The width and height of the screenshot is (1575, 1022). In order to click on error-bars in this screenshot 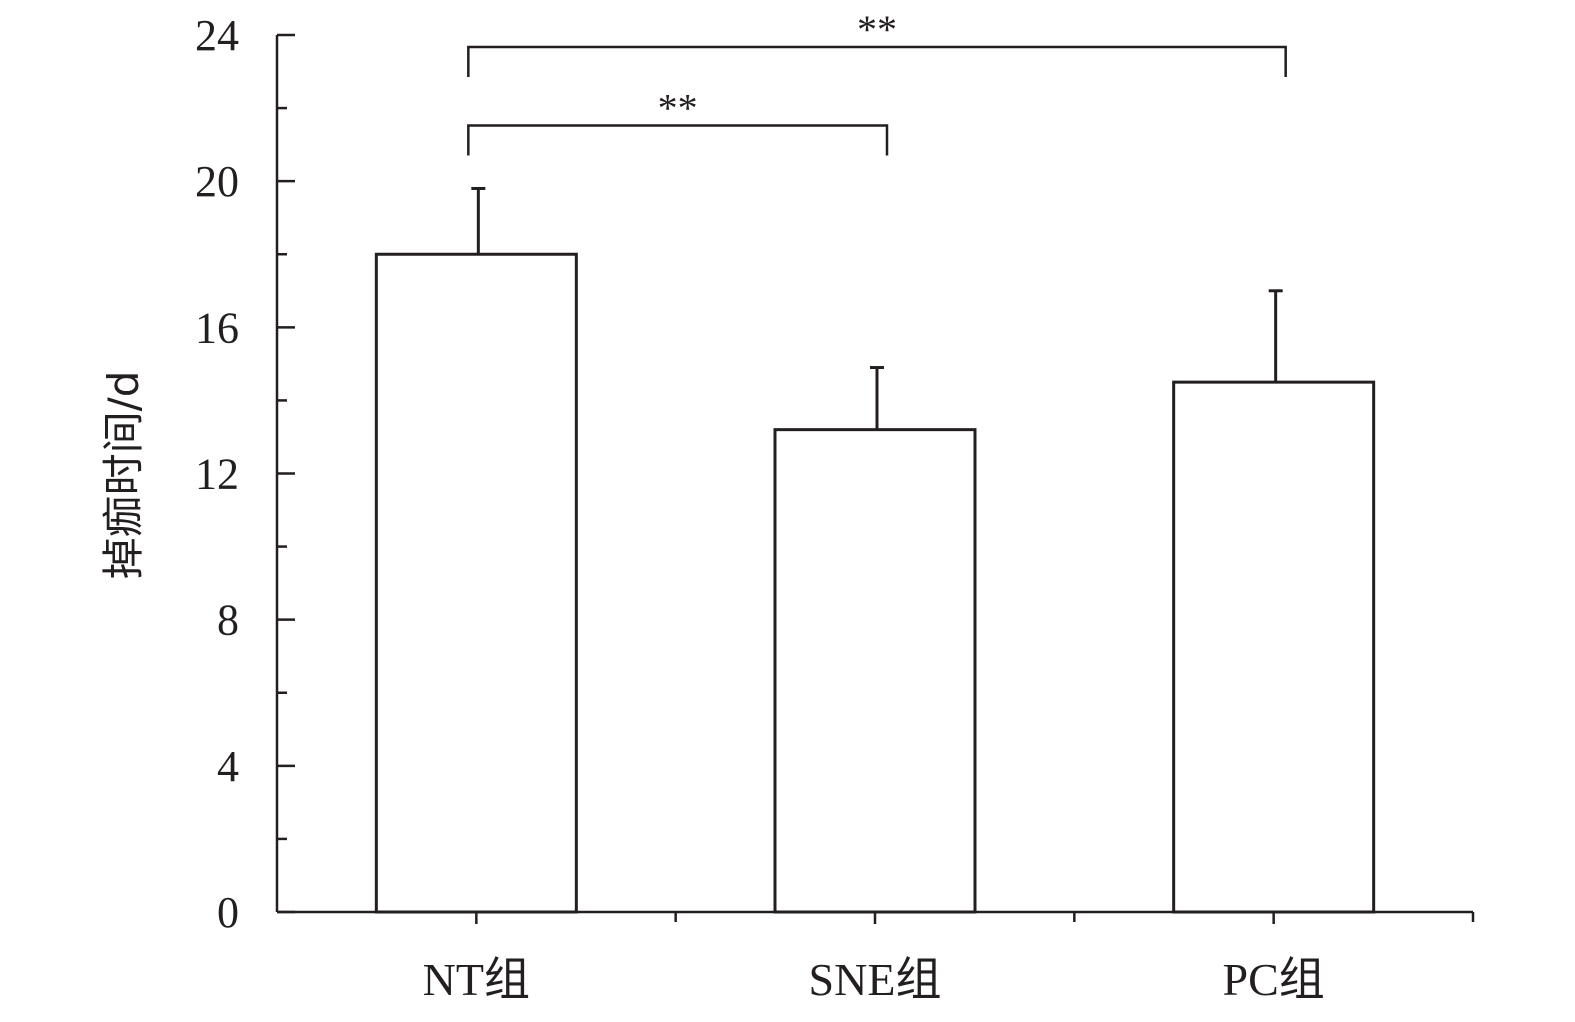, I will do `click(877, 308)`.